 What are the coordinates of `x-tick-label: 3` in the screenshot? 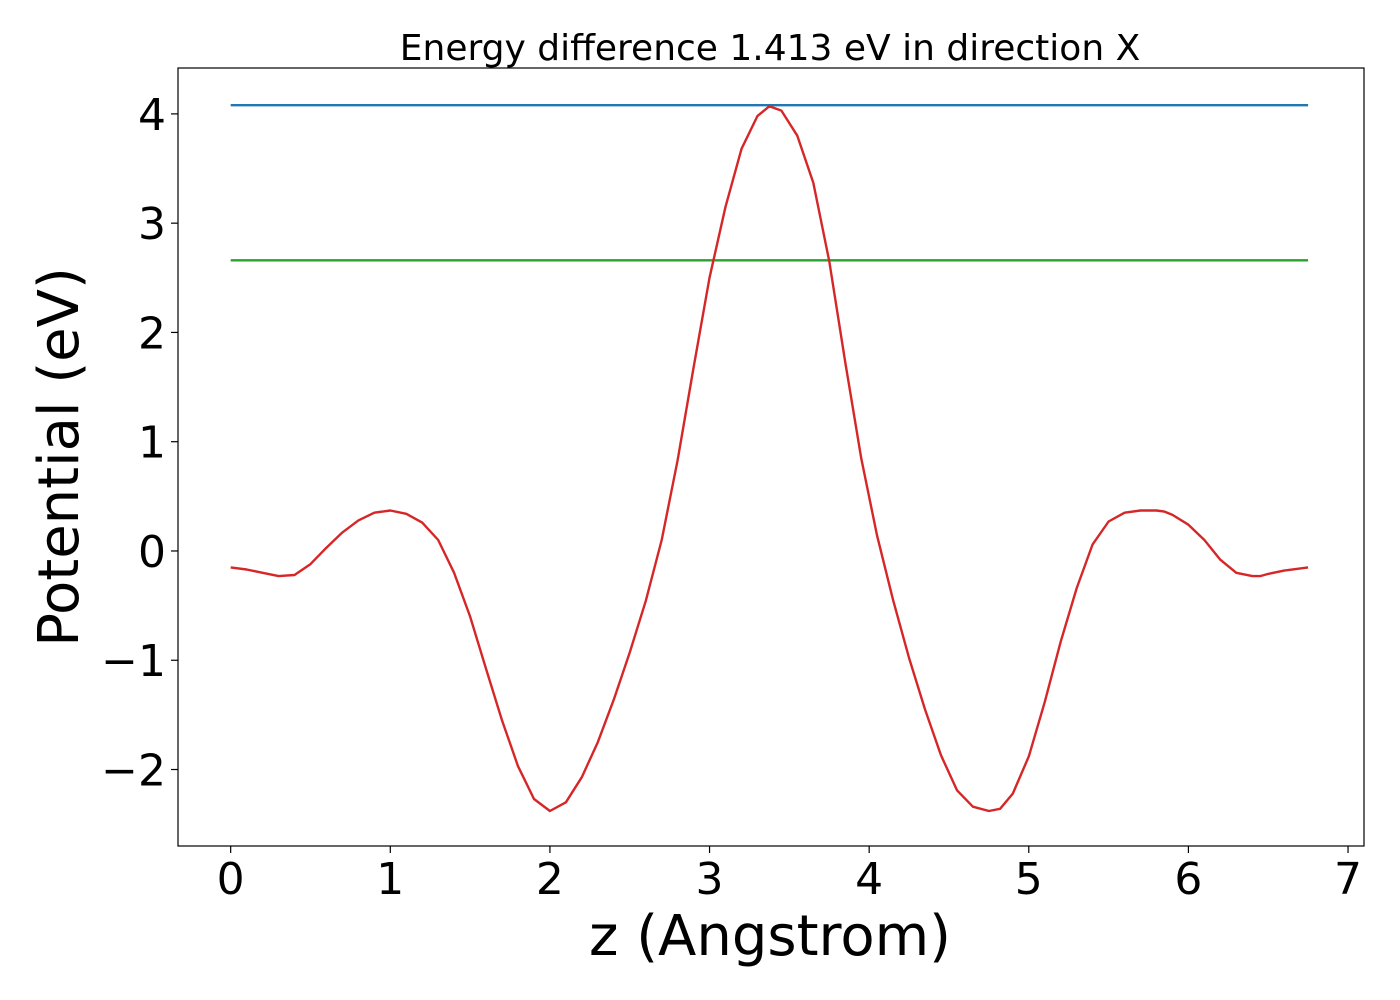 It's located at (710, 879).